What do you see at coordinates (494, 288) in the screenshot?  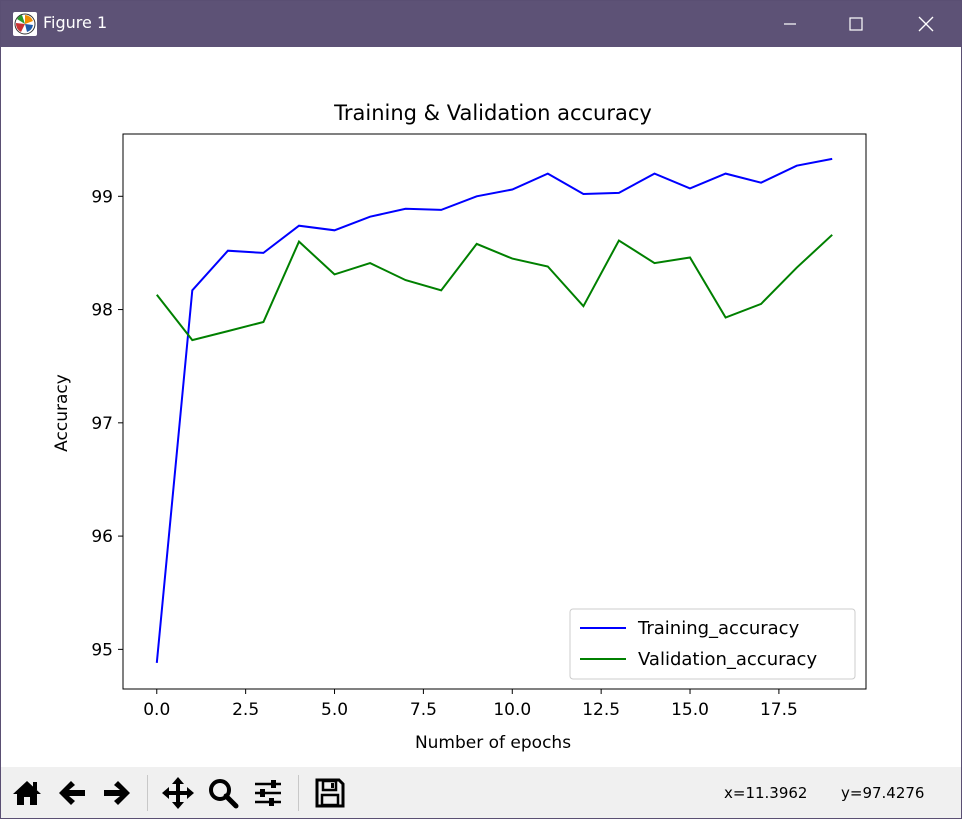 I see `validation-accuracy-line` at bounding box center [494, 288].